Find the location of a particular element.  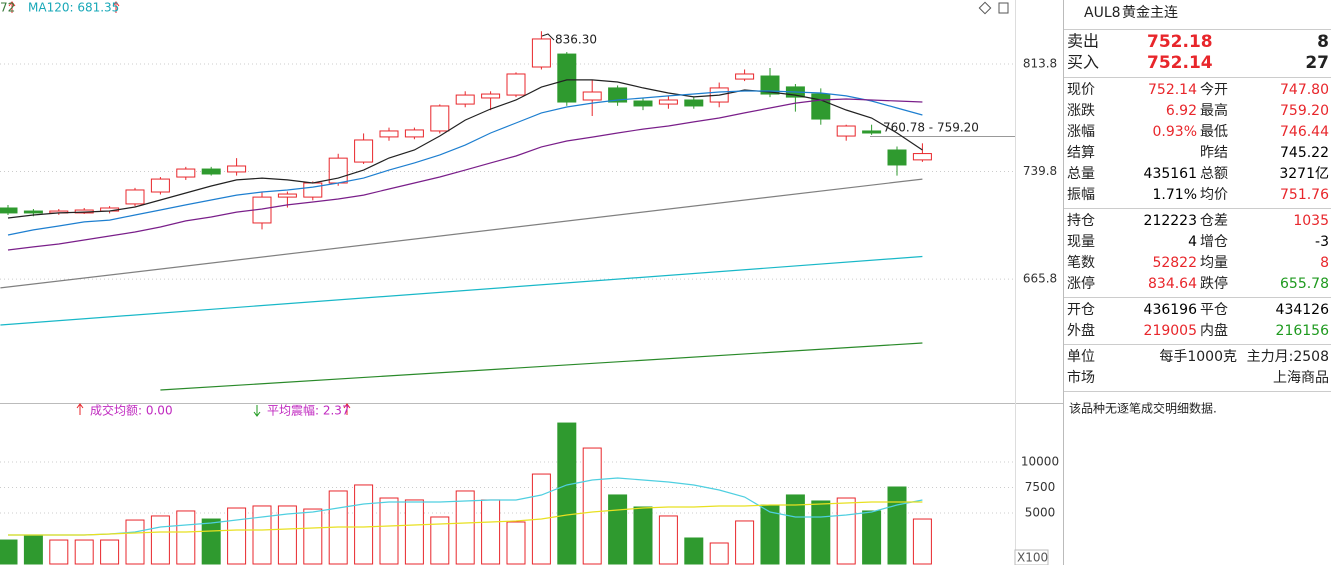

book-price: 752.18 is located at coordinates (1180, 42).